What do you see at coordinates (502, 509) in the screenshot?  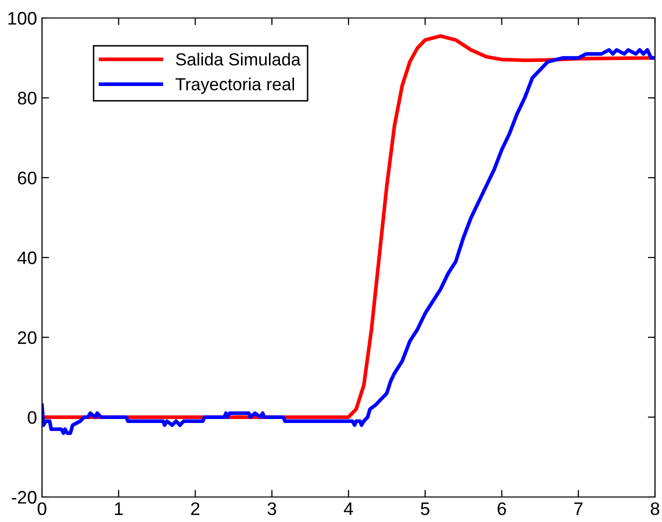 I see `x-tick-label: 6` at bounding box center [502, 509].